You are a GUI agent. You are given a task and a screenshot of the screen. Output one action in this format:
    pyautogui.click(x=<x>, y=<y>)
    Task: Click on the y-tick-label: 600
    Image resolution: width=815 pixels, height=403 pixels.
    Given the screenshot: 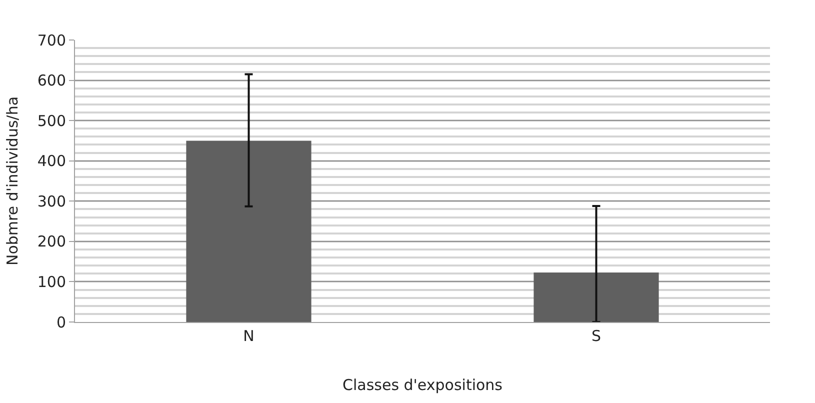 What is the action you would take?
    pyautogui.click(x=51, y=81)
    